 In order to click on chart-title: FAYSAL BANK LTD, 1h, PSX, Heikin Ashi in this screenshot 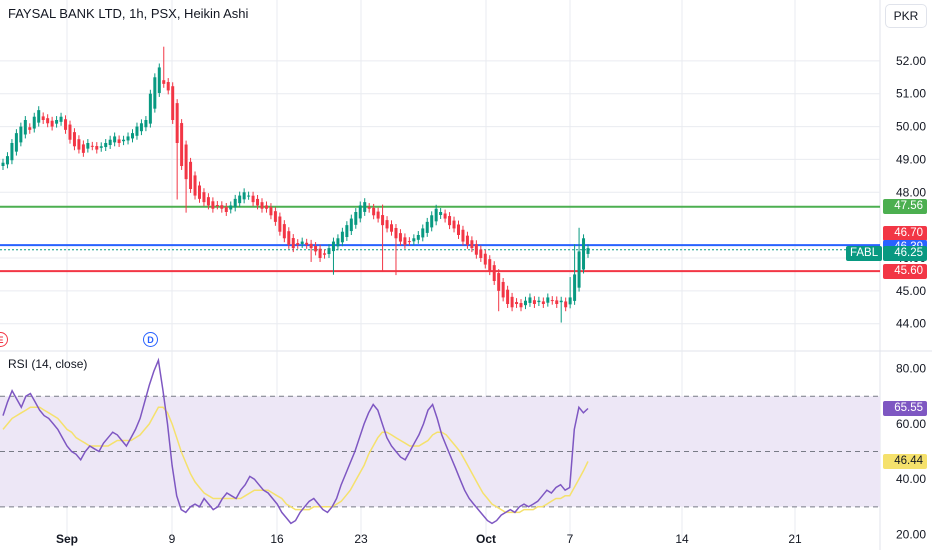, I will do `click(128, 13)`.